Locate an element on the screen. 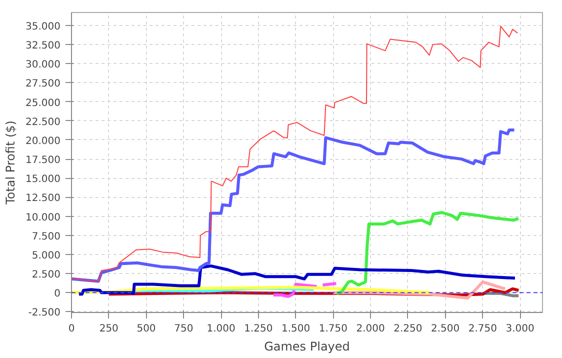  x-tick-label: 2.000 is located at coordinates (370, 329).